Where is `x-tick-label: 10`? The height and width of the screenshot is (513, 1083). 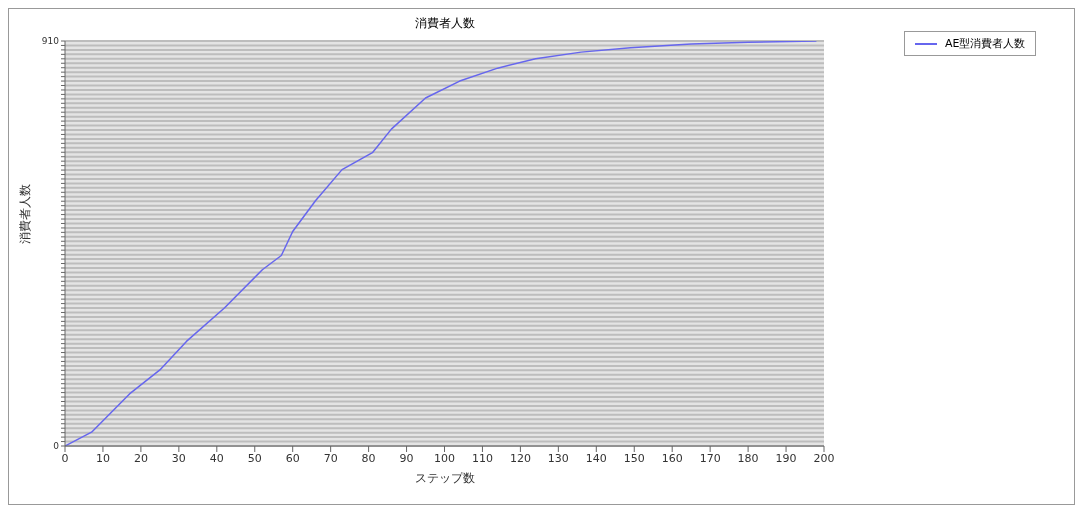 x-tick-label: 10 is located at coordinates (102, 458).